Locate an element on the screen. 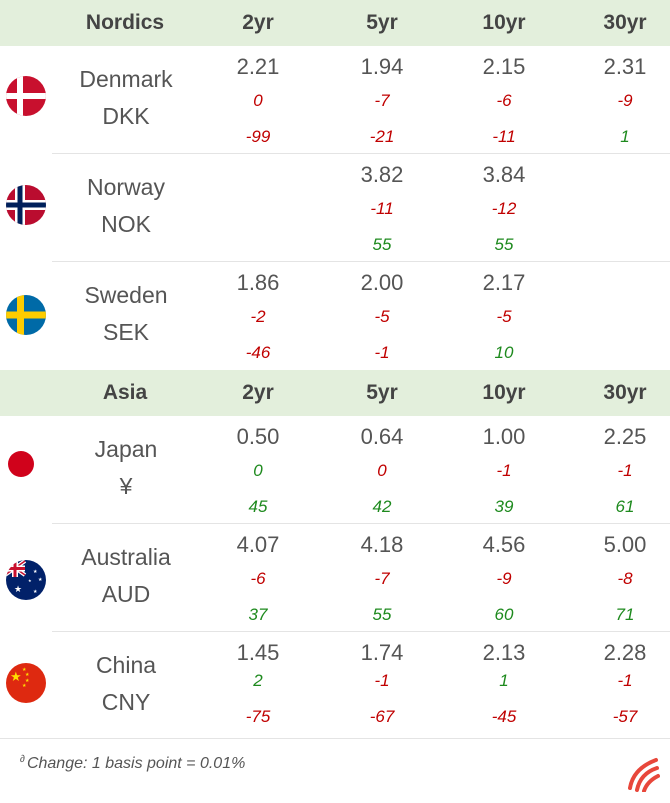  change-value: 42 is located at coordinates (382, 506).